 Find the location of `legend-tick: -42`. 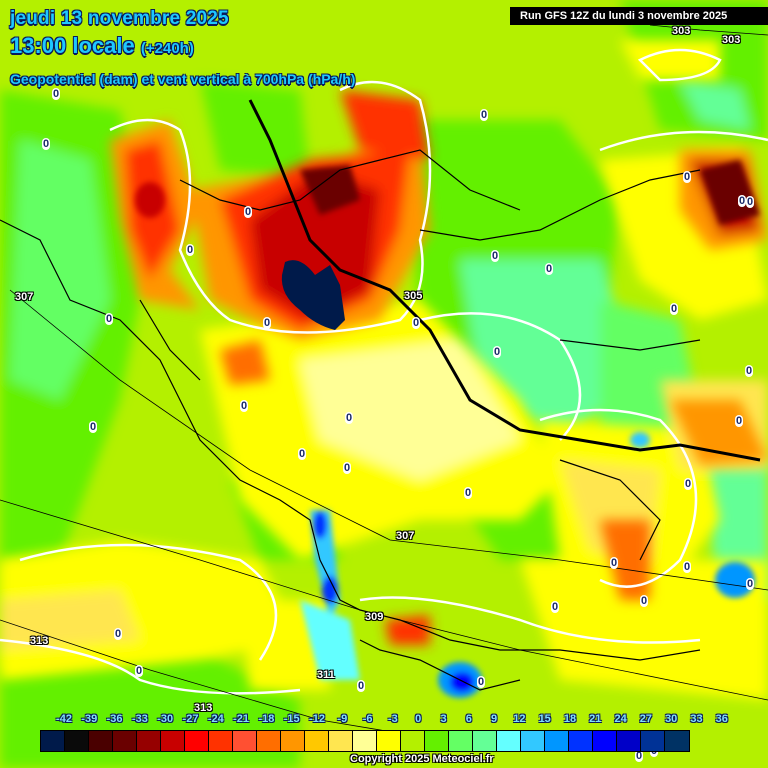

legend-tick: -42 is located at coordinates (64, 719).